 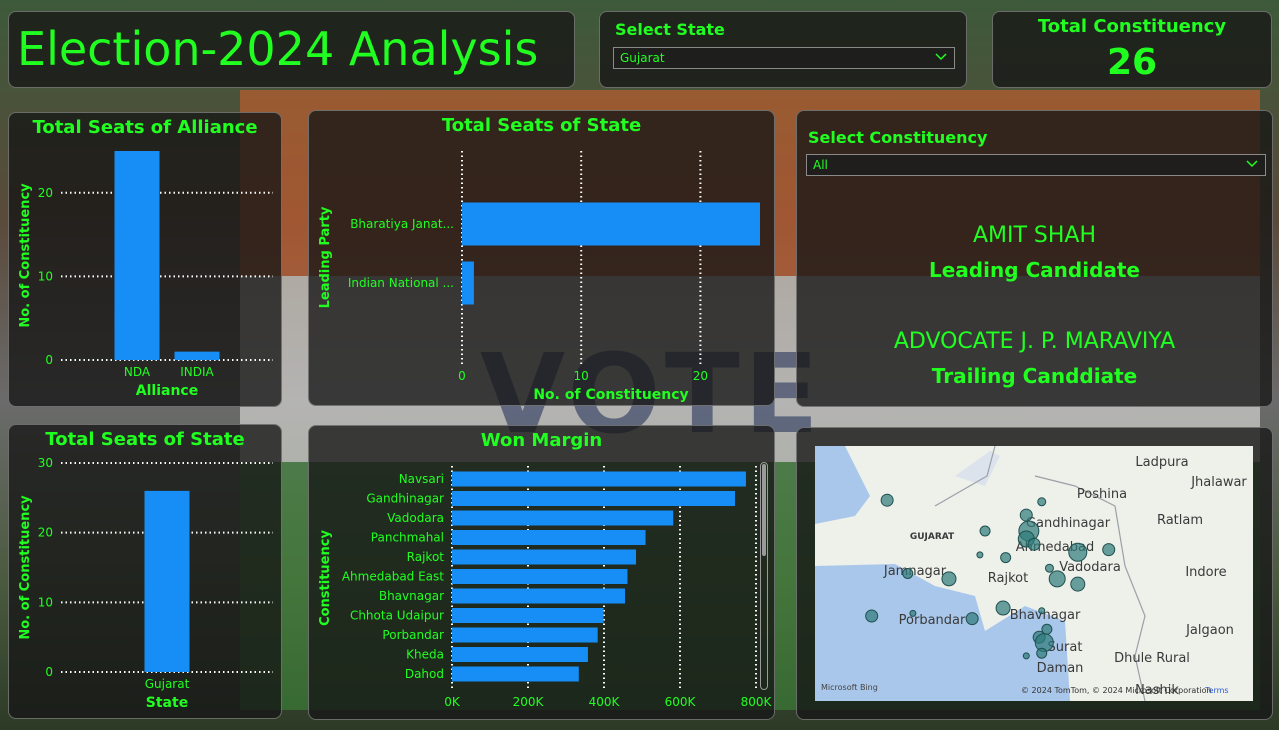 I want to click on map-place-label: Surat, so click(x=1065, y=647).